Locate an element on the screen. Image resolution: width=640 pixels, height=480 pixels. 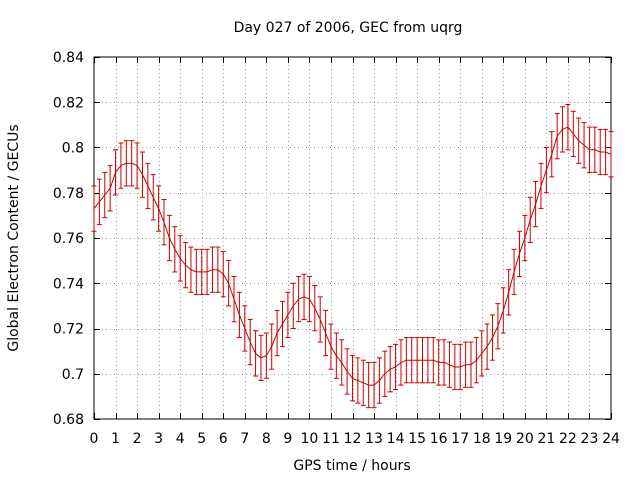
x-tick-label: 17 is located at coordinates (460, 439).